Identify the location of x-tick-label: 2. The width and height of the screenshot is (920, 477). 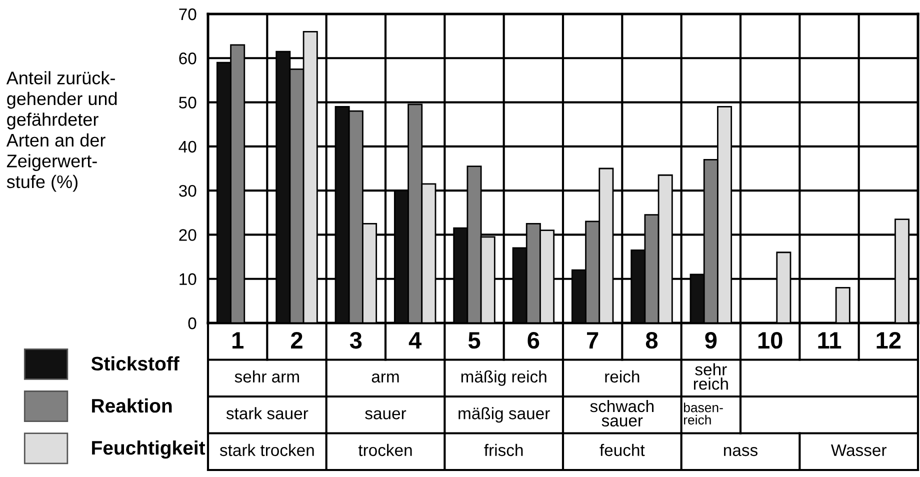
(296, 340).